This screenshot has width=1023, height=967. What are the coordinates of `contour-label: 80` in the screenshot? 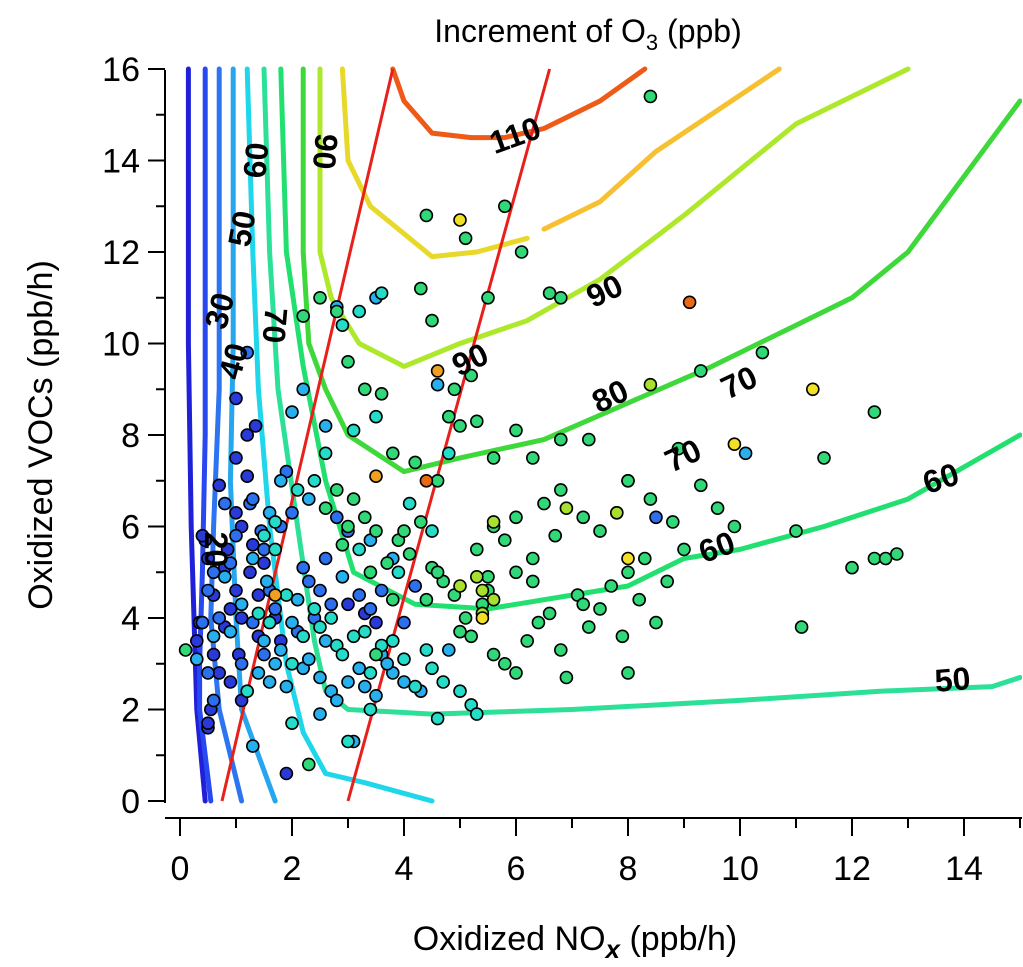 It's located at (609, 396).